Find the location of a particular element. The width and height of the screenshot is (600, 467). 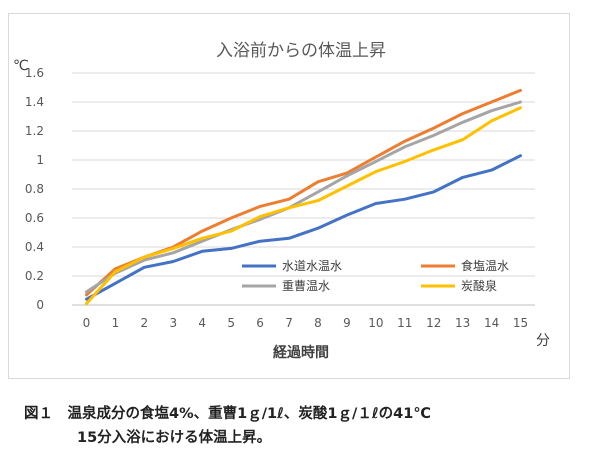

x-tick-label: 9 is located at coordinates (347, 323).